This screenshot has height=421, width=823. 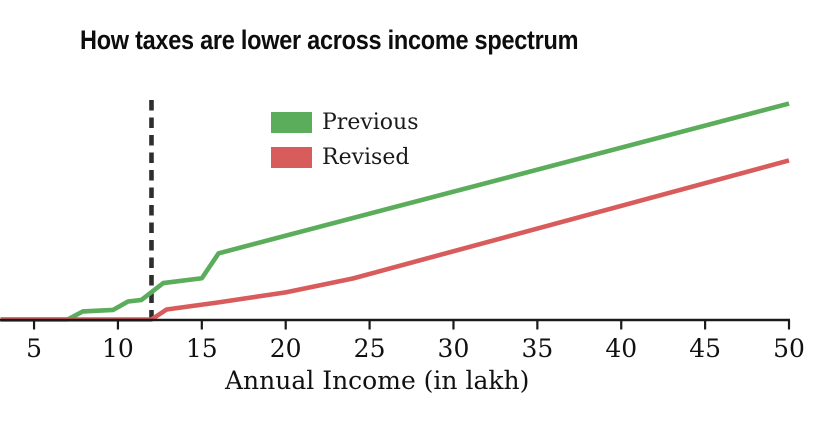 What do you see at coordinates (366, 157) in the screenshot?
I see `legend-label-revised: Revised` at bounding box center [366, 157].